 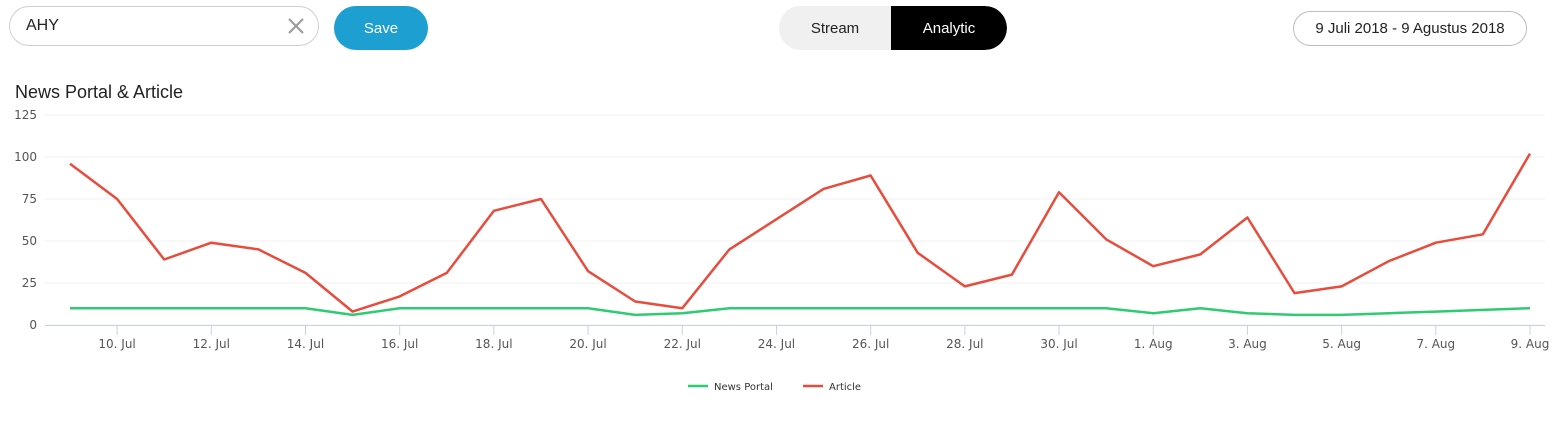 I want to click on y-tick-label: 25, so click(x=29, y=283).